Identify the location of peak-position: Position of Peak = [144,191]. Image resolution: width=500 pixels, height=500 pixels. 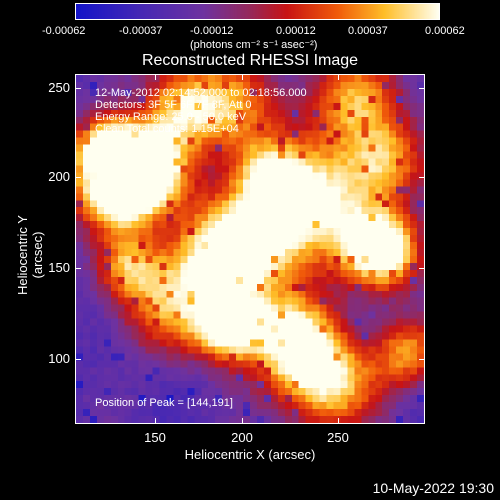
(164, 403).